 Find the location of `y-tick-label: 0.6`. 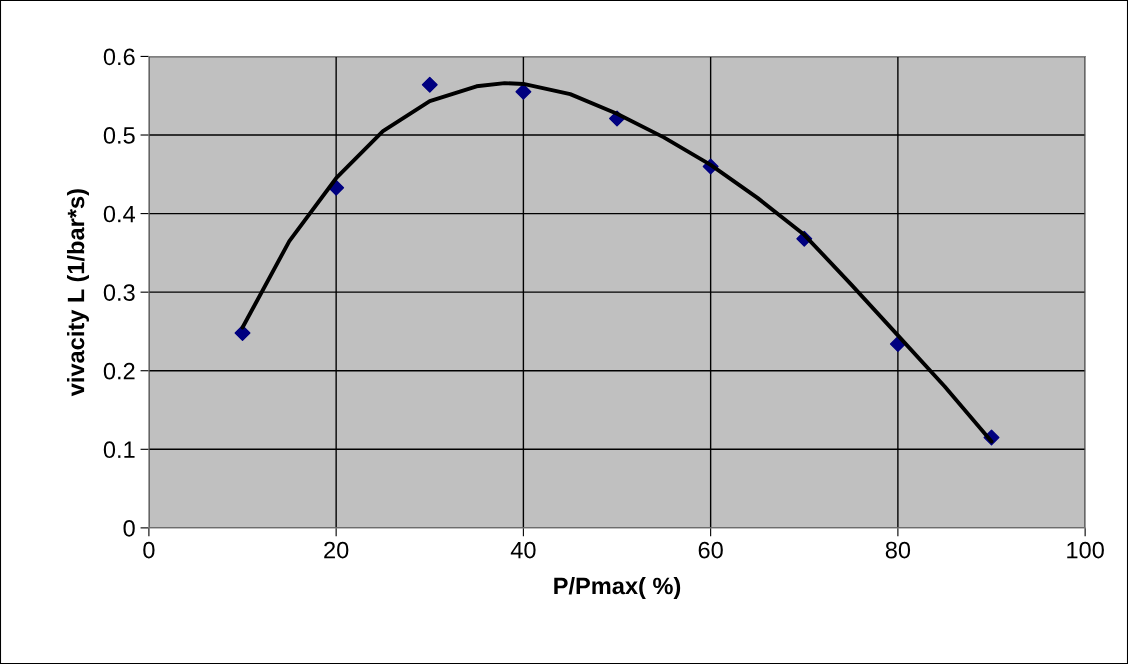

y-tick-label: 0.6 is located at coordinates (119, 57).